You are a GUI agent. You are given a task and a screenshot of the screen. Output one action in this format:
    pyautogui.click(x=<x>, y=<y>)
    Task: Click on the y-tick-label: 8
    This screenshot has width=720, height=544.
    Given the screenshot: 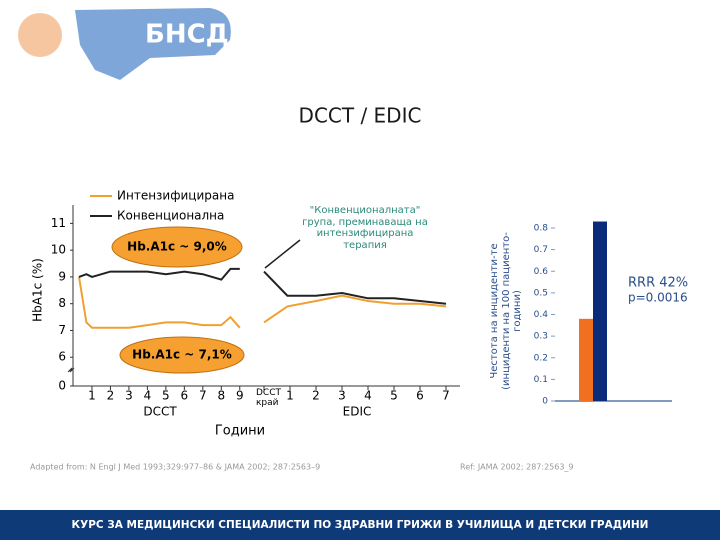 What is the action you would take?
    pyautogui.click(x=62, y=303)
    